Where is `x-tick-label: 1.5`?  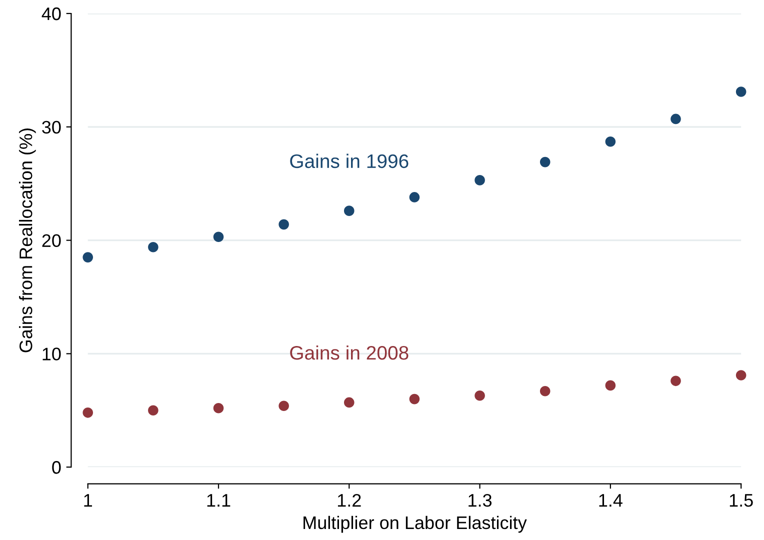 x-tick-label: 1.5 is located at coordinates (741, 500).